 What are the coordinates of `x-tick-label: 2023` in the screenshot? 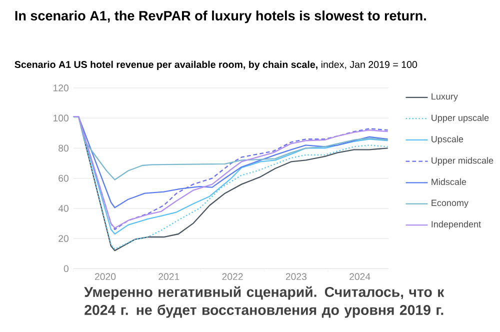 It's located at (296, 276).